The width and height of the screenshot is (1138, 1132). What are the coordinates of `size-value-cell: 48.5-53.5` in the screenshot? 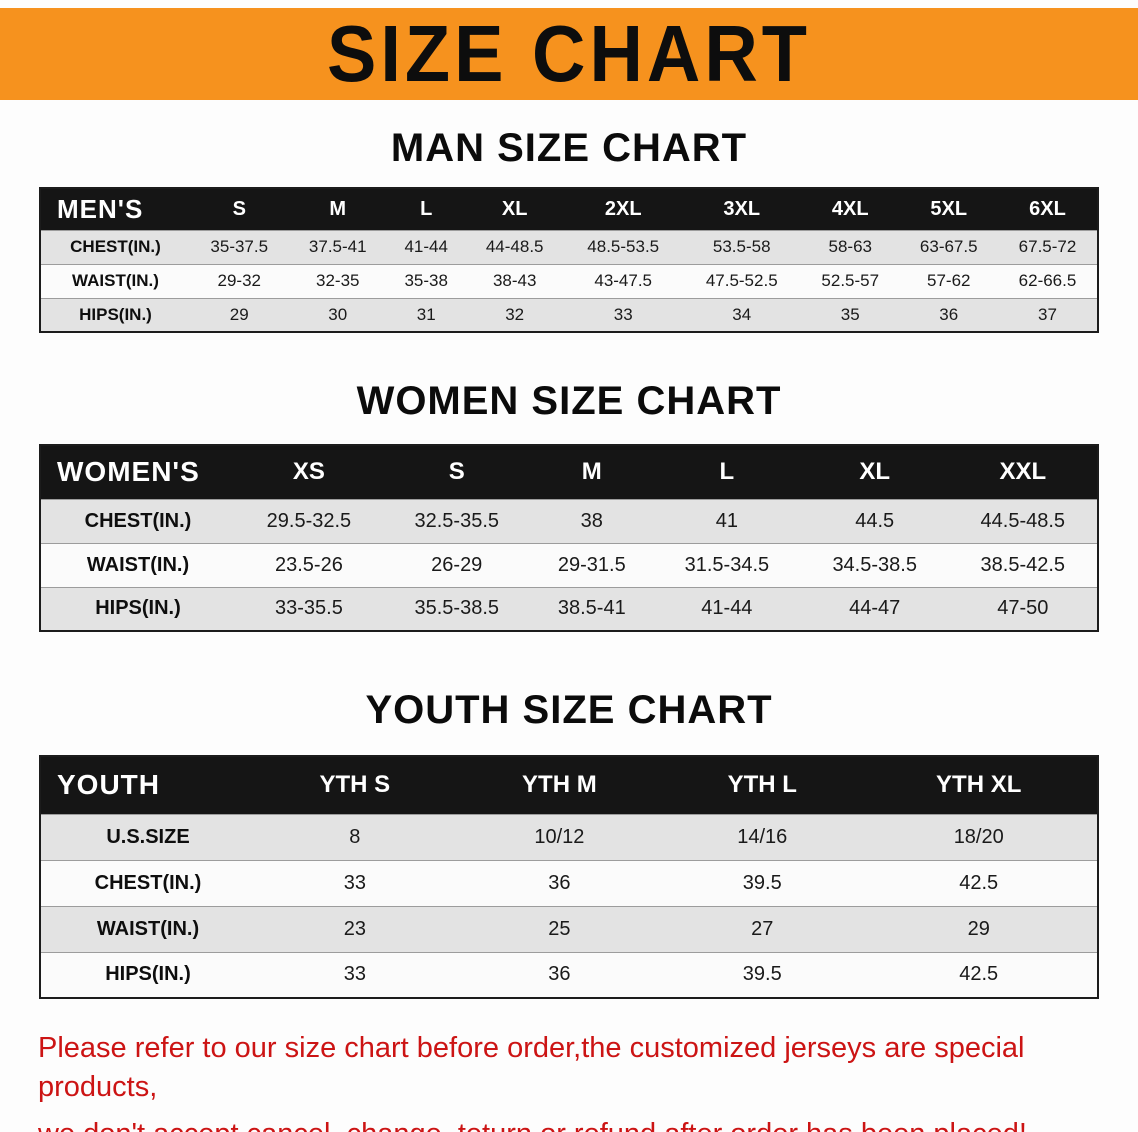 It's located at (623, 246).